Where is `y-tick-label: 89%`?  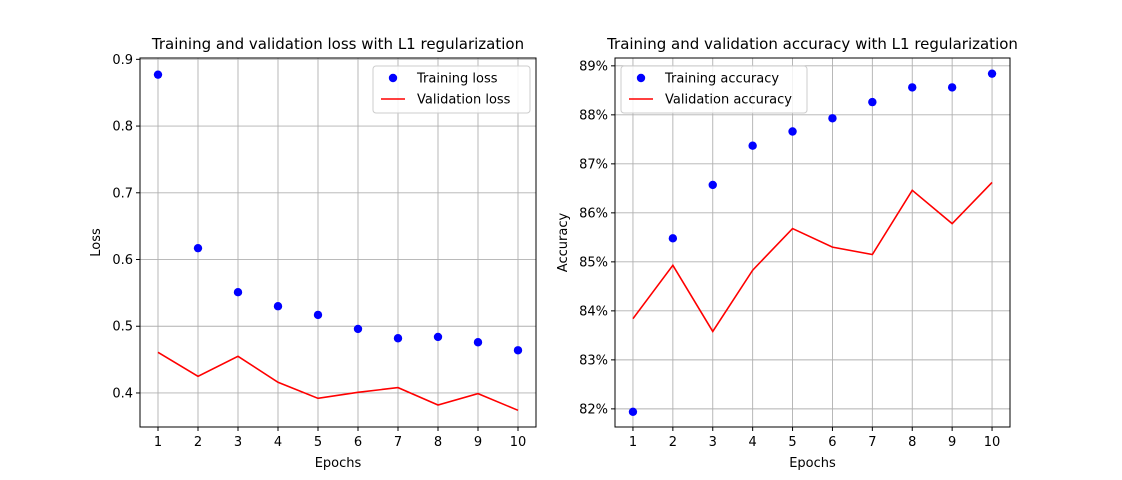 y-tick-label: 89% is located at coordinates (593, 66).